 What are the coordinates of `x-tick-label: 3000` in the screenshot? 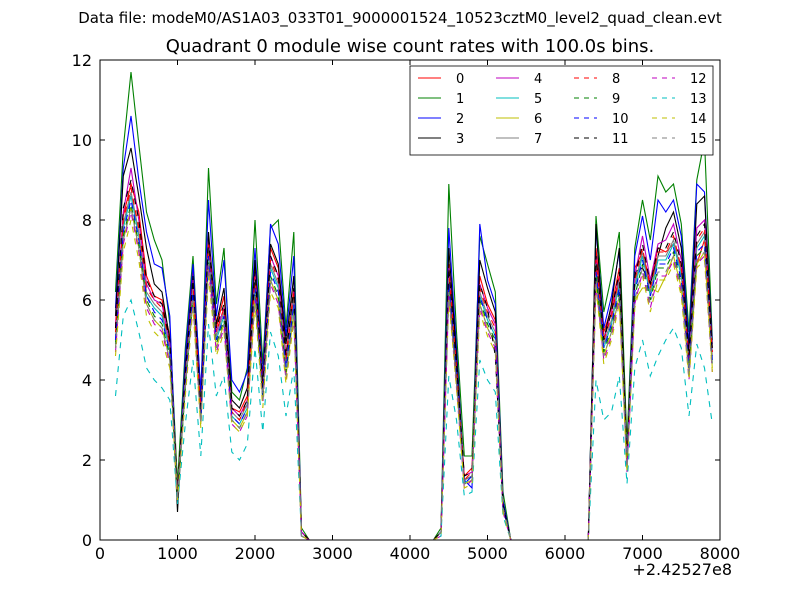 It's located at (332, 553).